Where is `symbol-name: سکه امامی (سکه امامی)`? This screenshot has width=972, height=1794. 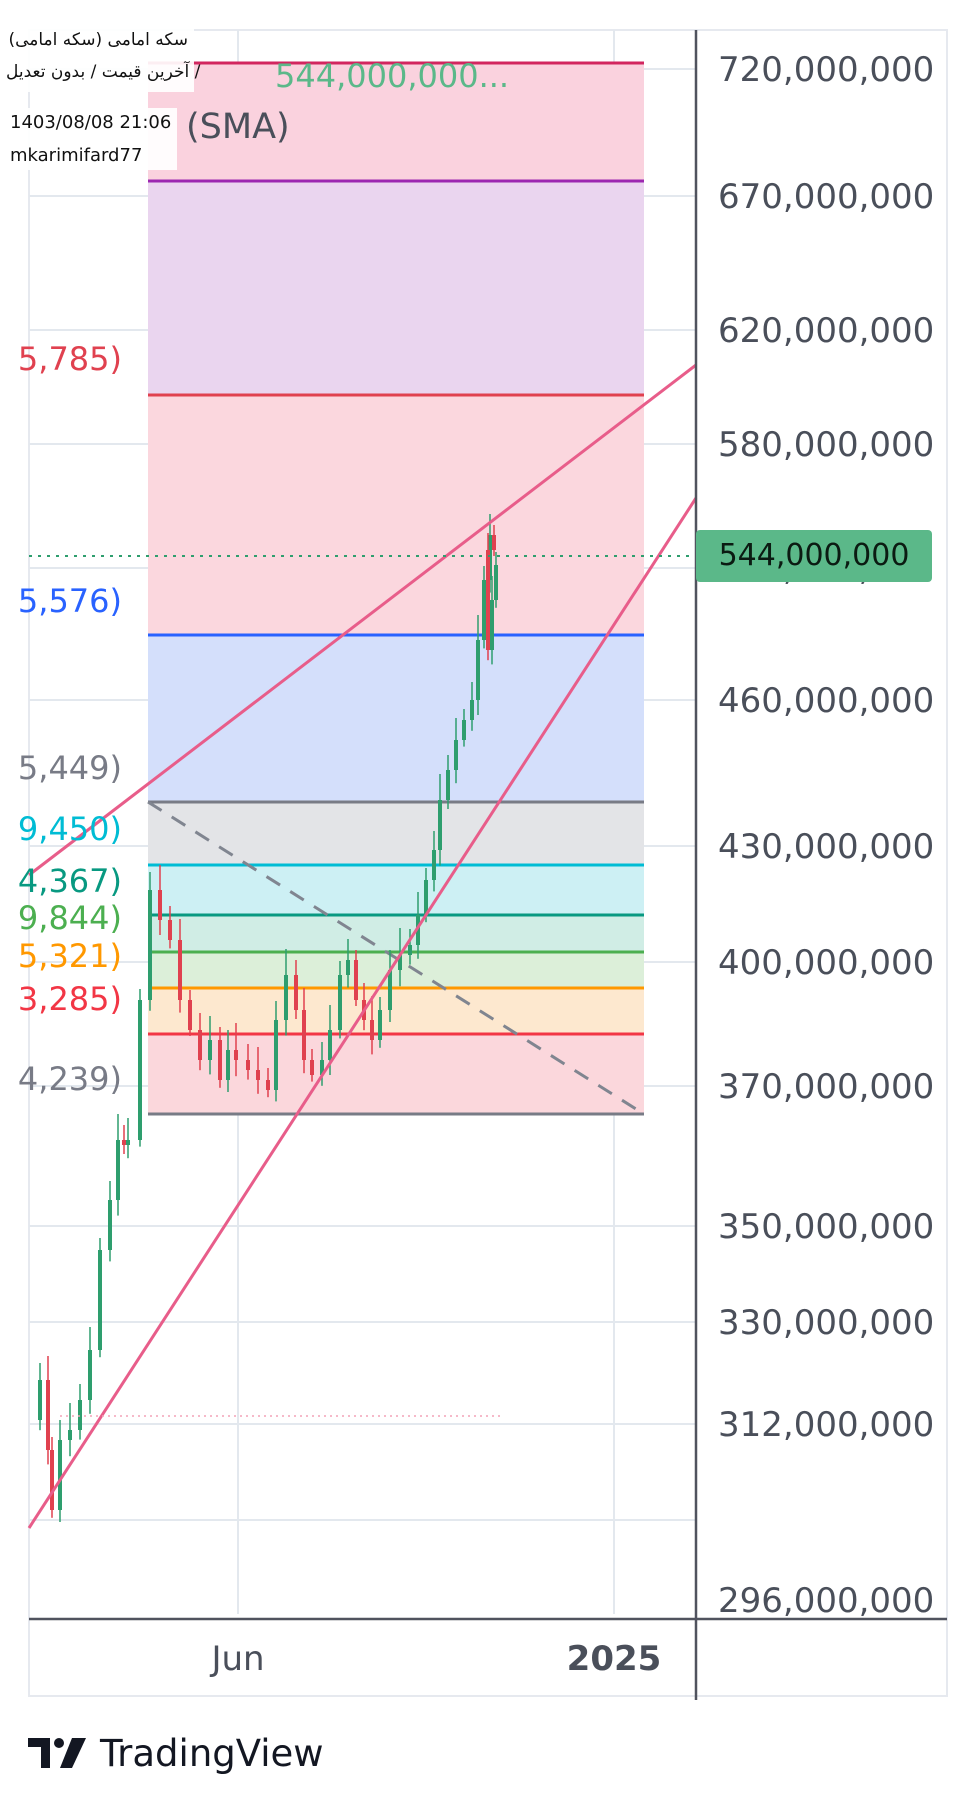
symbol-name: سکه امامی (سکه امامی) is located at coordinates (98, 40).